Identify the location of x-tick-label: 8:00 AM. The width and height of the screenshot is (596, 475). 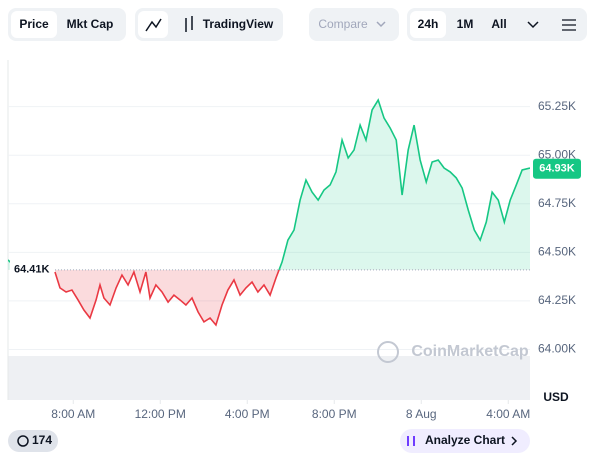
(73, 414).